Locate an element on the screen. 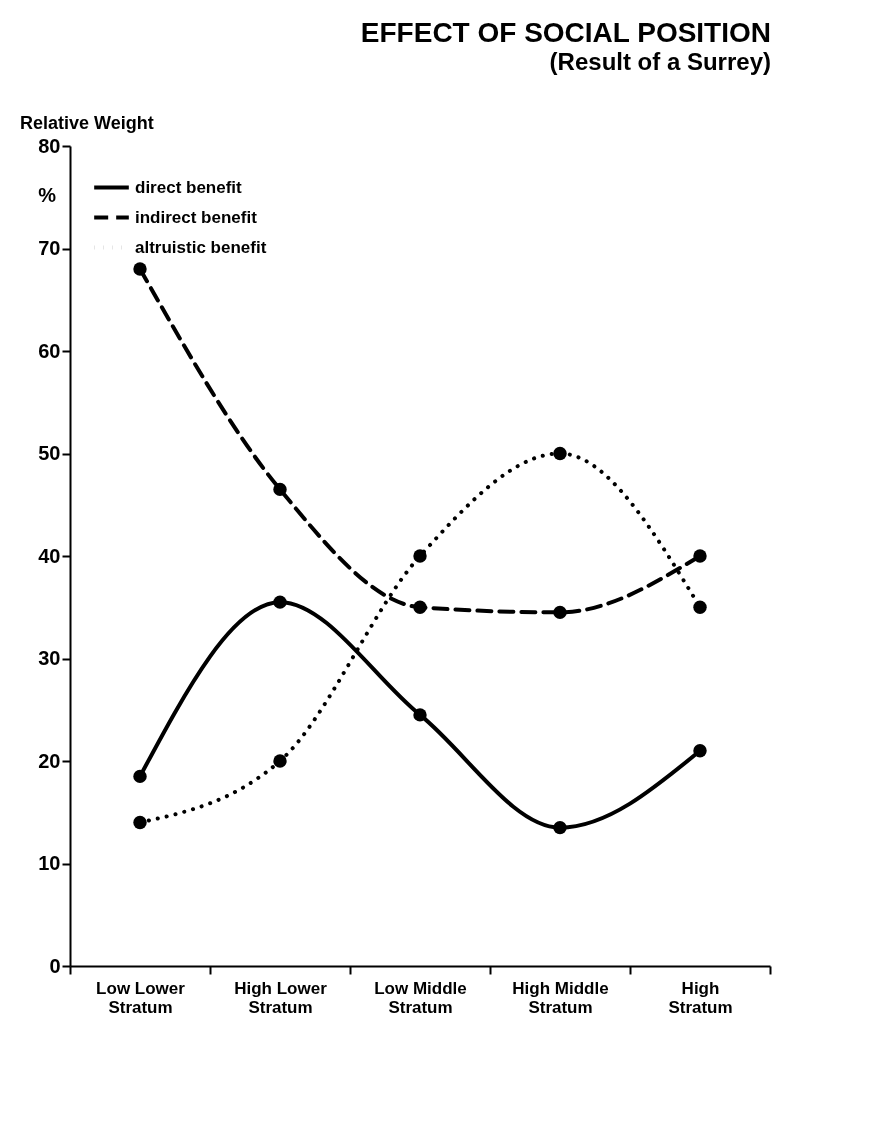 This screenshot has width=892, height=1124. y-tick-label: 70 is located at coordinates (49, 248).